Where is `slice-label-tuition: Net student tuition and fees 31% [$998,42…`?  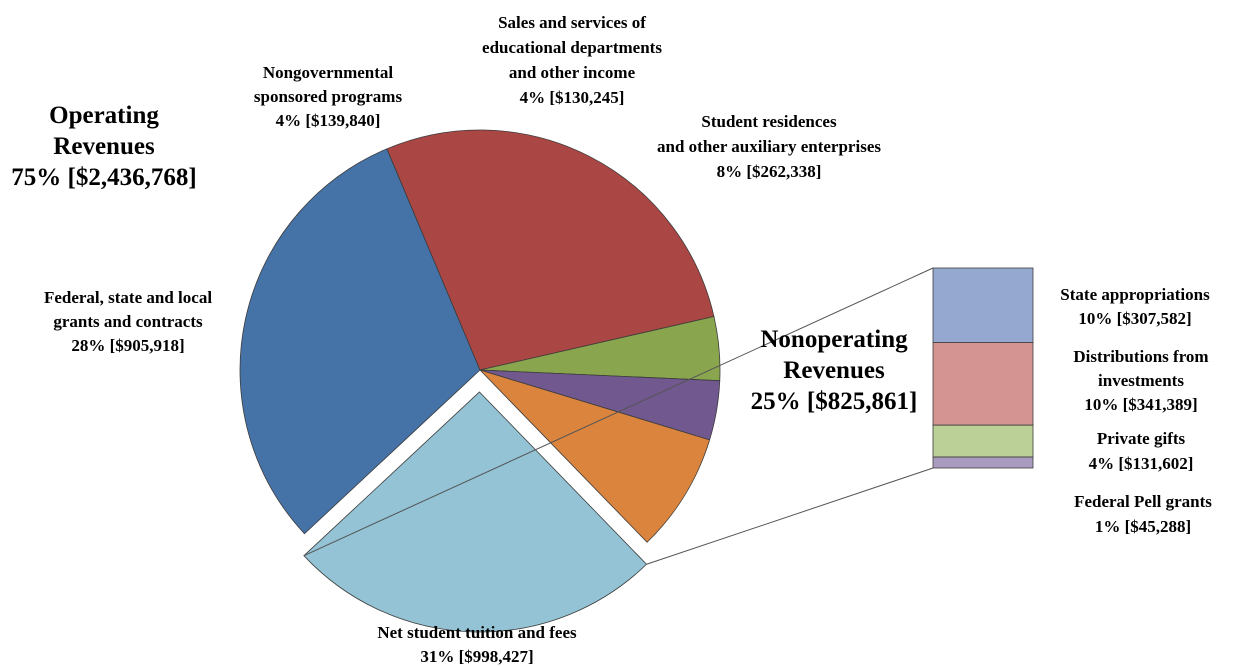
slice-label-tuition: Net student tuition and fees 31% [$998,42… is located at coordinates (477, 644).